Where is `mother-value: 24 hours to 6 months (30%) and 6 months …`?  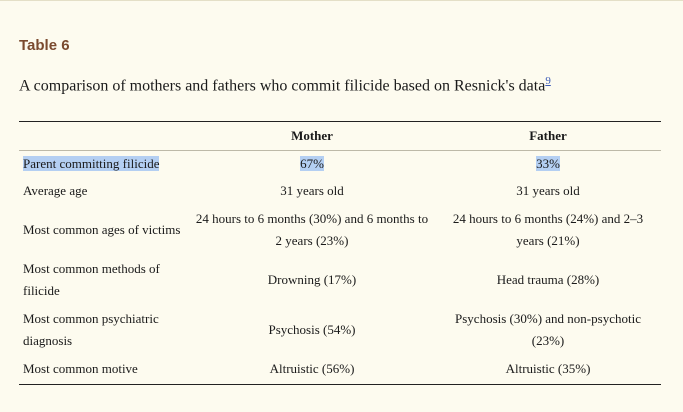
mother-value: 24 hours to 6 months (30%) and 6 months … is located at coordinates (312, 229).